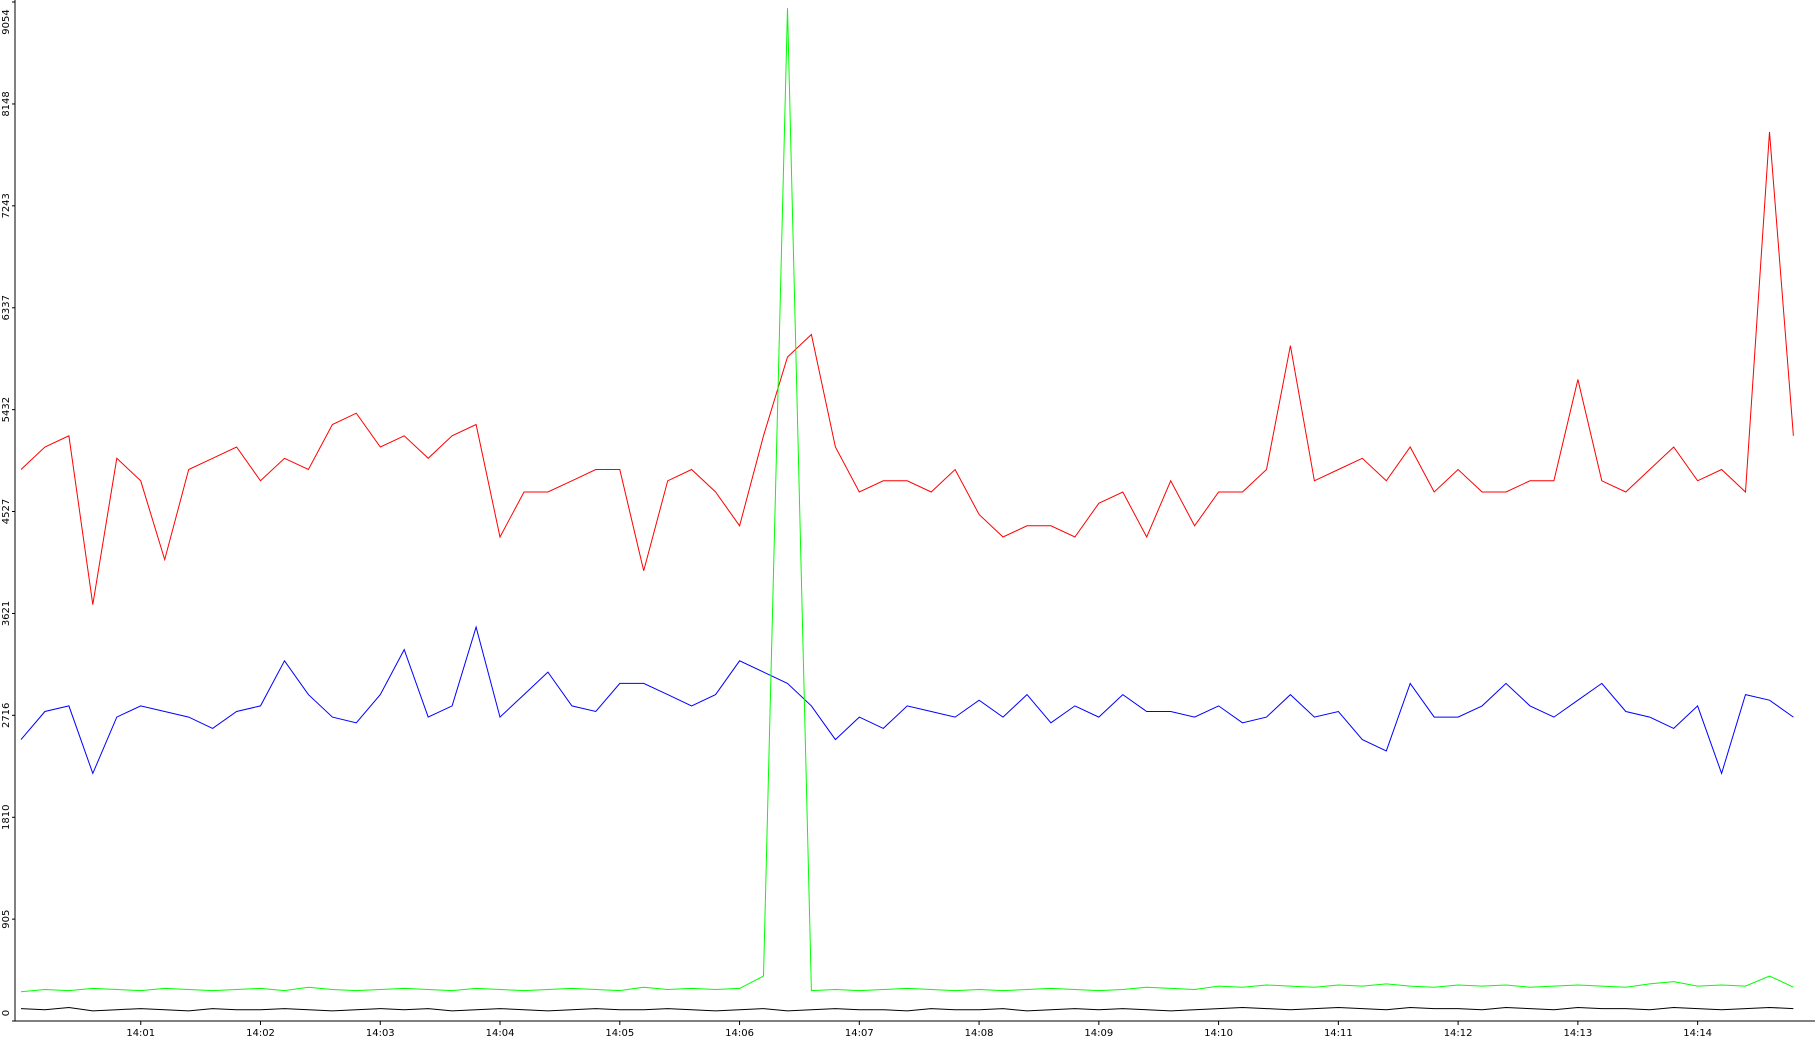 The width and height of the screenshot is (1815, 1039). Describe the element at coordinates (140, 1033) in the screenshot. I see `x-tick-label: 14:01` at that location.